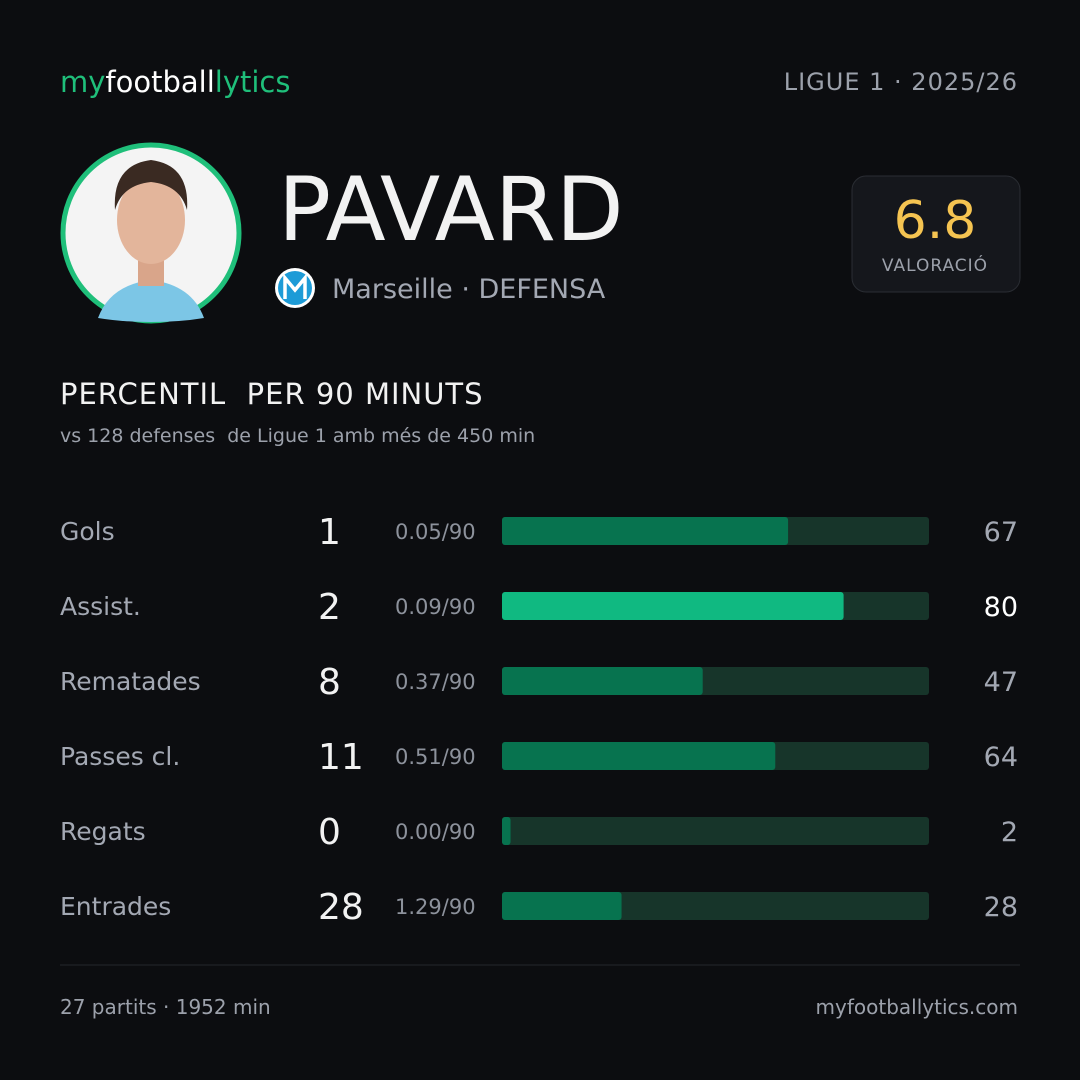 The width and height of the screenshot is (1080, 1080). What do you see at coordinates (130, 681) in the screenshot?
I see `stat-label: Rematades` at bounding box center [130, 681].